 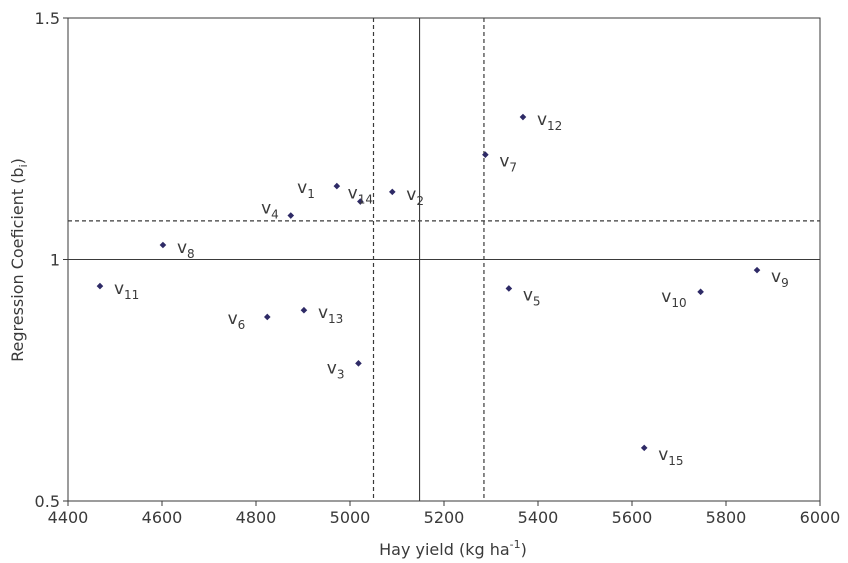 I want to click on x-axis-title: Hay yield (kg ha-1), so click(x=453, y=548).